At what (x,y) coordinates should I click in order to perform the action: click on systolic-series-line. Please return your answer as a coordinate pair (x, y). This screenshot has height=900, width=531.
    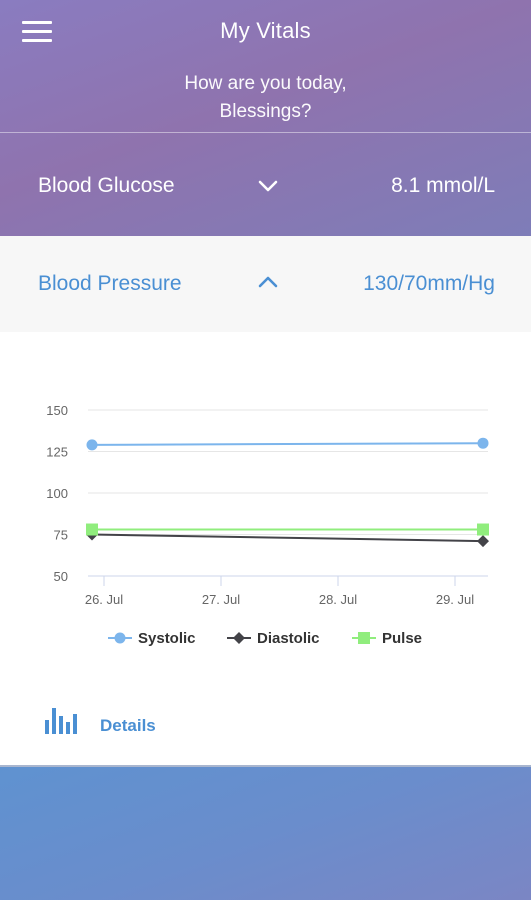
    Looking at the image, I should click on (287, 444).